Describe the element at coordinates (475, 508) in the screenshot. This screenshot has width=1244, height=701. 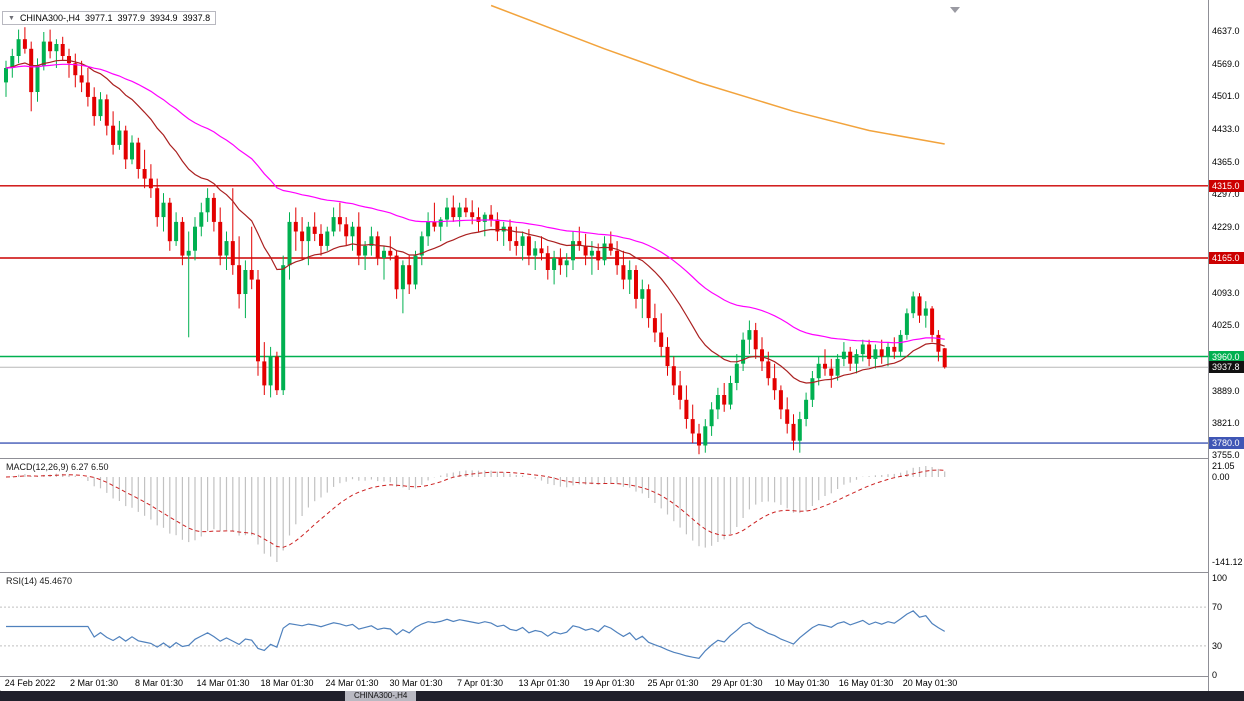
I see `macd-signal-line` at that location.